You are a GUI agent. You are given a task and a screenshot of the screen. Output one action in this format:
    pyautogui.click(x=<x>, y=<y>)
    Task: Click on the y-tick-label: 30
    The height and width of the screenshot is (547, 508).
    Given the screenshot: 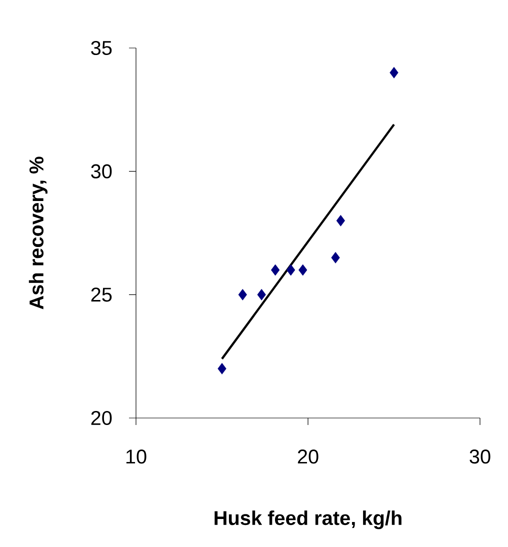 What is the action you would take?
    pyautogui.click(x=101, y=171)
    